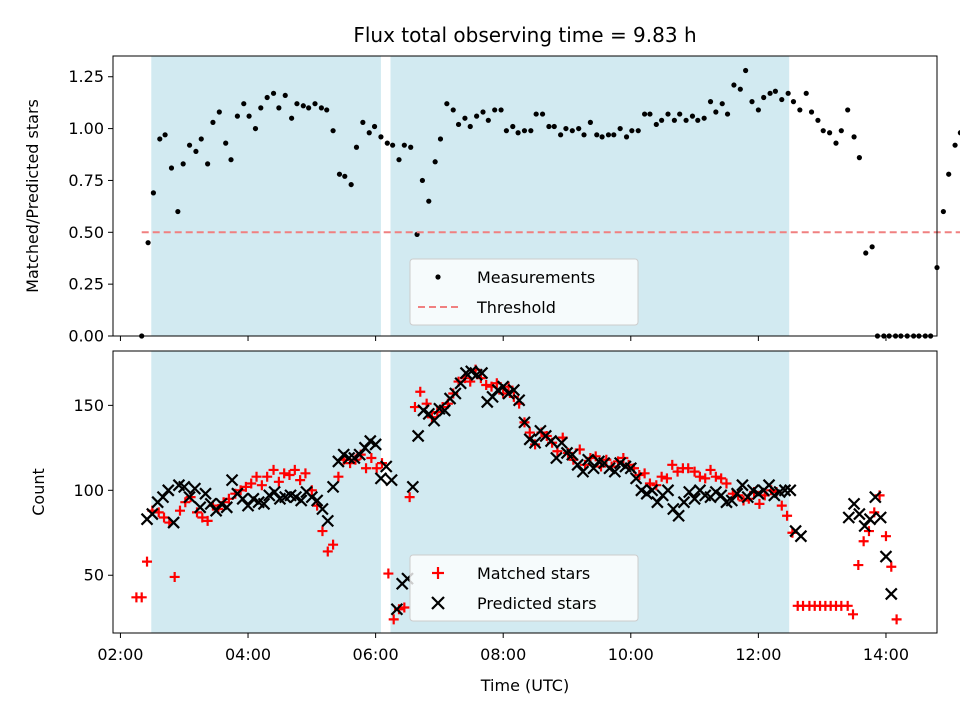 Image resolution: width=960 pixels, height=720 pixels. Describe the element at coordinates (120, 654) in the screenshot. I see `x-tick-label: 02:00` at that location.